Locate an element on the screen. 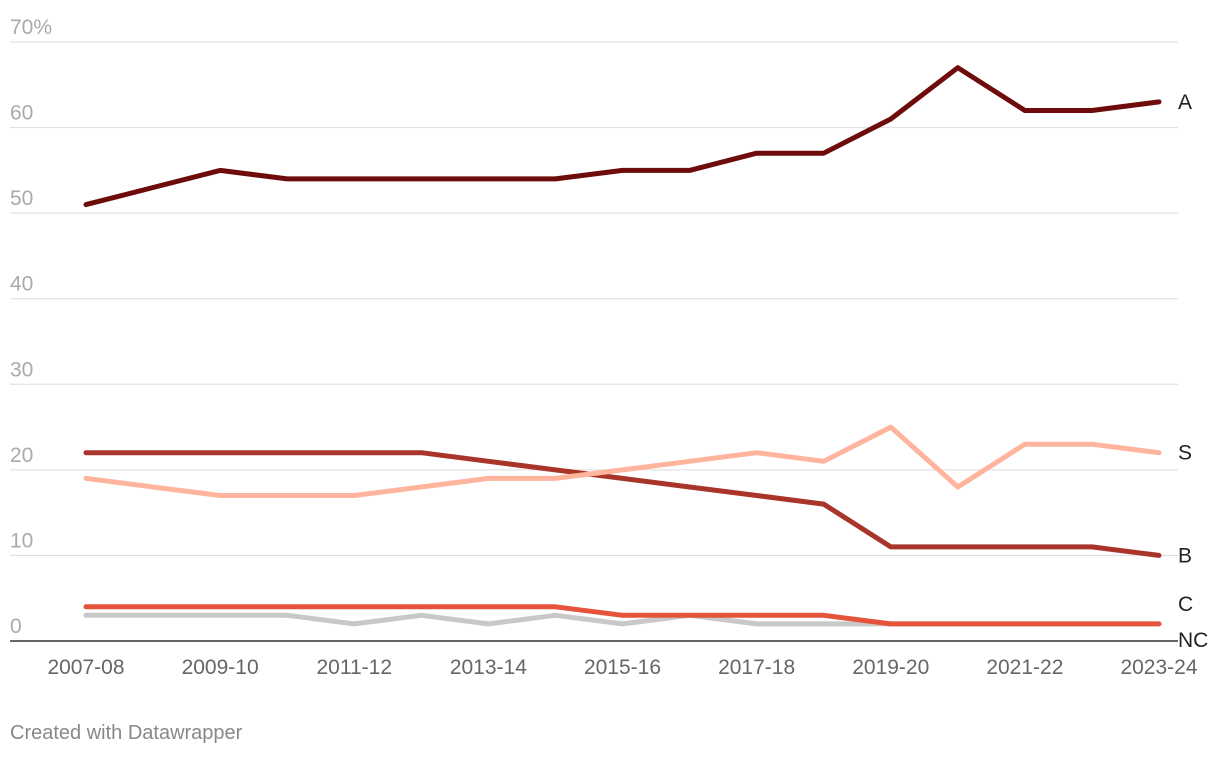 This screenshot has height=758, width=1220. x-tick-label: 2023-24 is located at coordinates (1158, 667).